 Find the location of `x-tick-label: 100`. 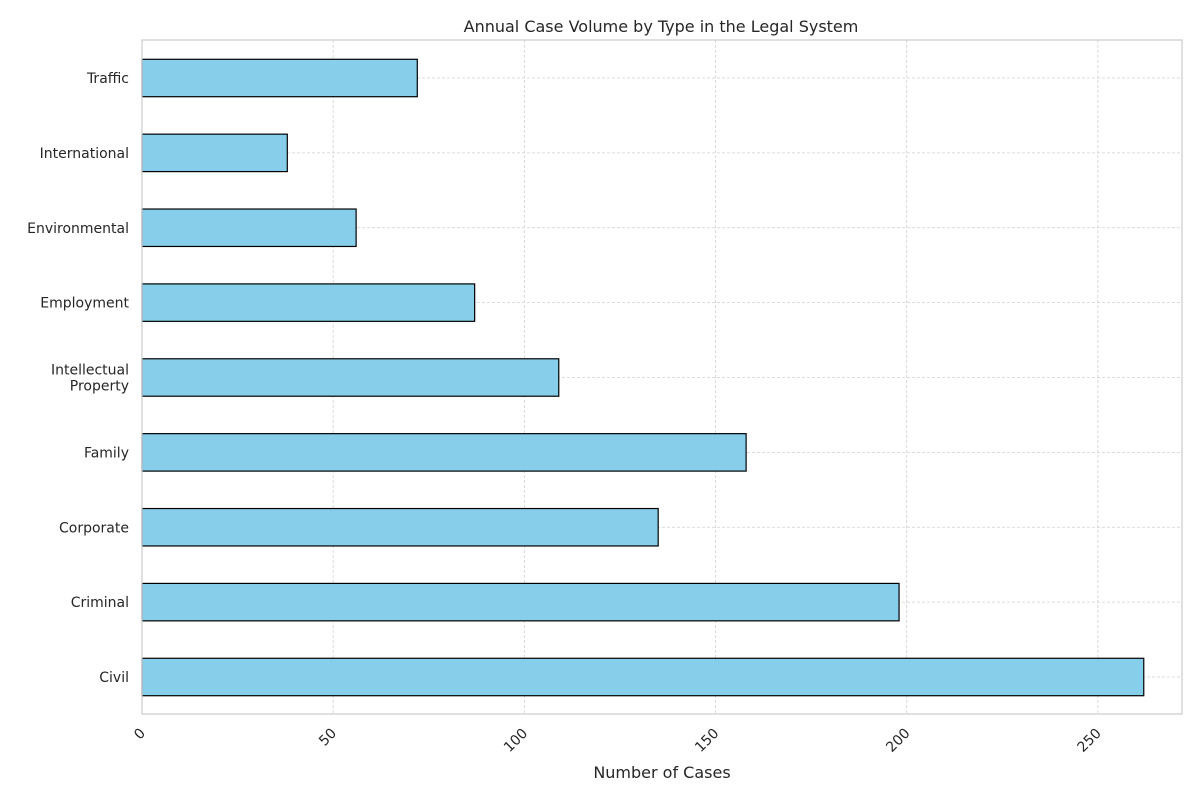

x-tick-label: 100 is located at coordinates (516, 741).